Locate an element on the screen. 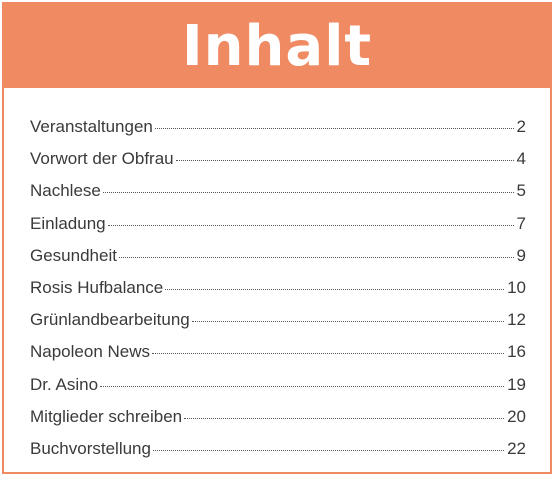 The width and height of the screenshot is (558, 480). toc-entry-page: 9 is located at coordinates (521, 255).